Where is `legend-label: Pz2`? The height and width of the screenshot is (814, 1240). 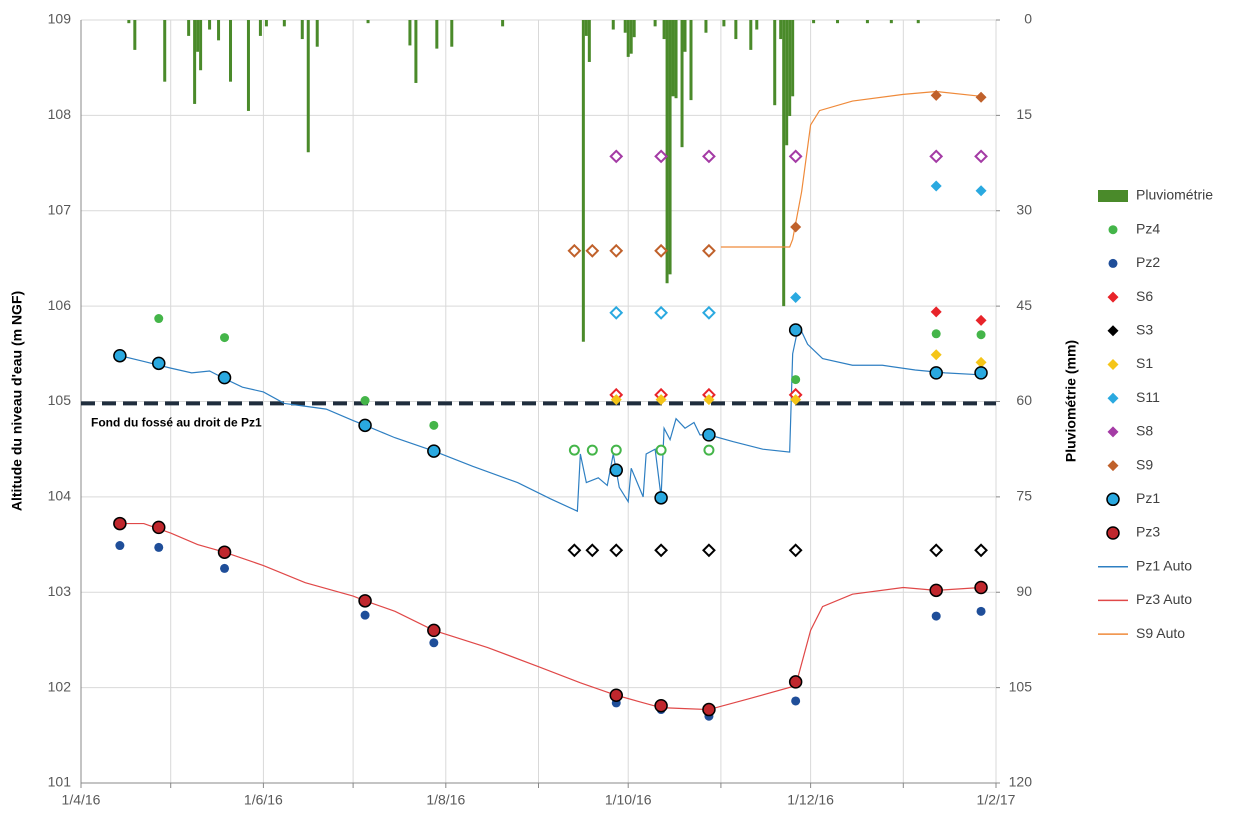
legend-label: Pz2 is located at coordinates (1148, 262).